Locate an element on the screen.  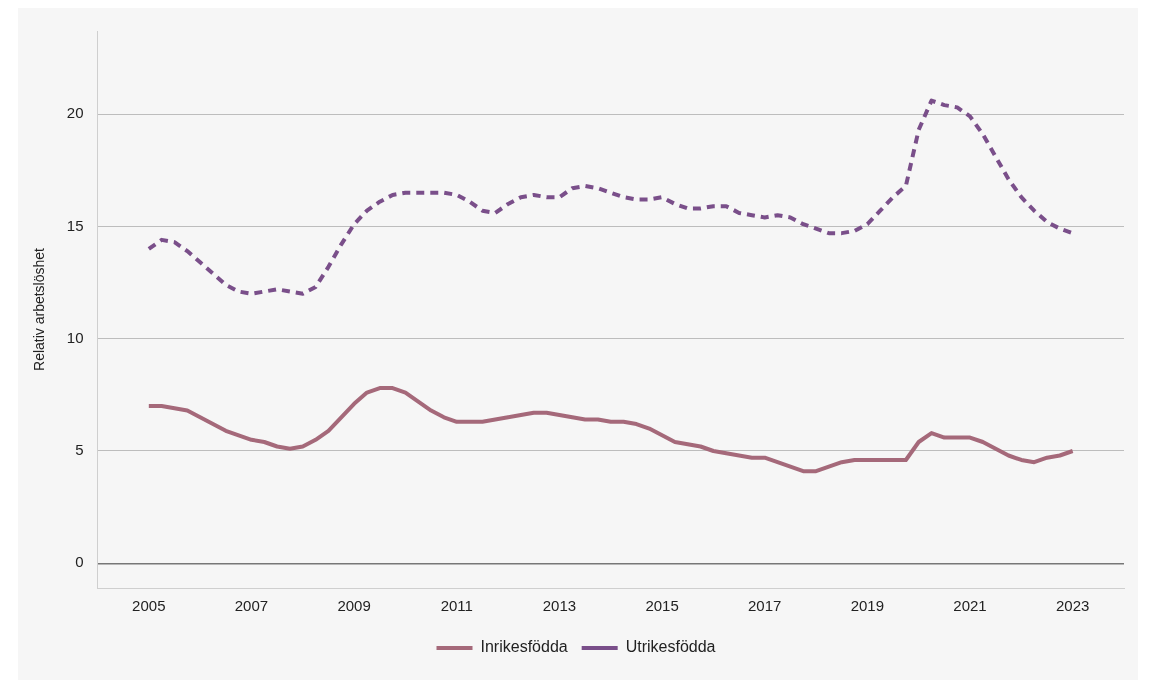
y-tick-label: 10 is located at coordinates (75, 337).